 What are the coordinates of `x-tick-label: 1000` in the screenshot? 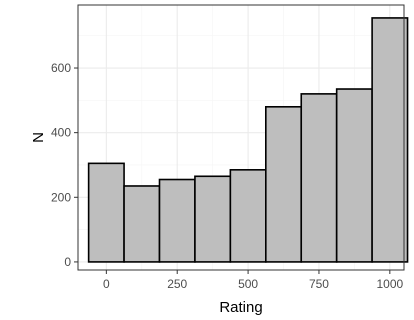 It's located at (389, 284).